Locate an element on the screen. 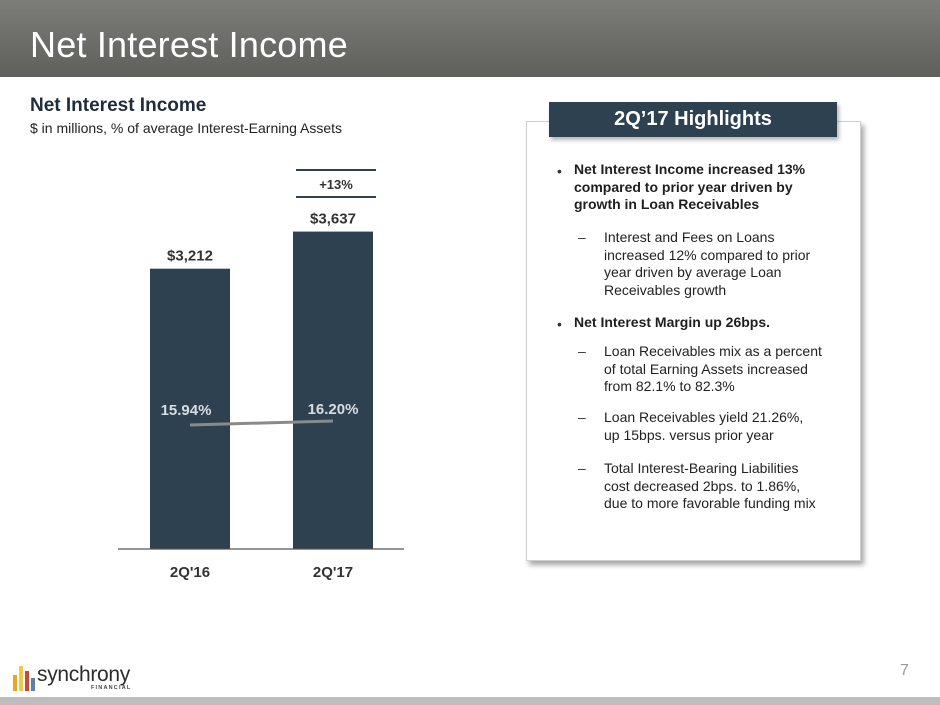 Image resolution: width=940 pixels, height=705 pixels. highlight-line: Net Interest Income increased 13% is located at coordinates (690, 169).